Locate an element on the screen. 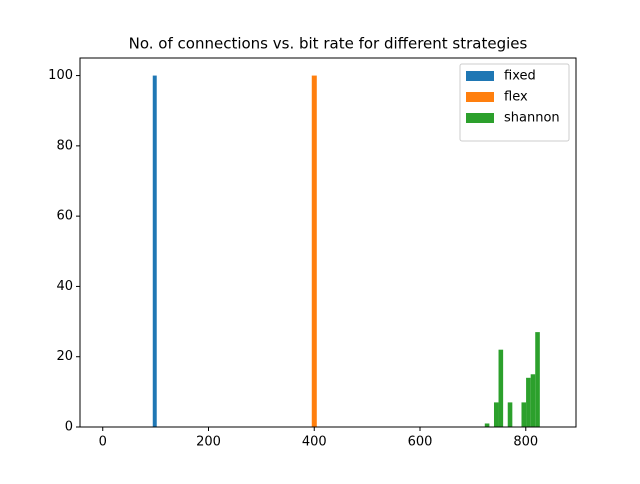 This screenshot has height=484, width=640. x-tick-label: 600 is located at coordinates (420, 442).